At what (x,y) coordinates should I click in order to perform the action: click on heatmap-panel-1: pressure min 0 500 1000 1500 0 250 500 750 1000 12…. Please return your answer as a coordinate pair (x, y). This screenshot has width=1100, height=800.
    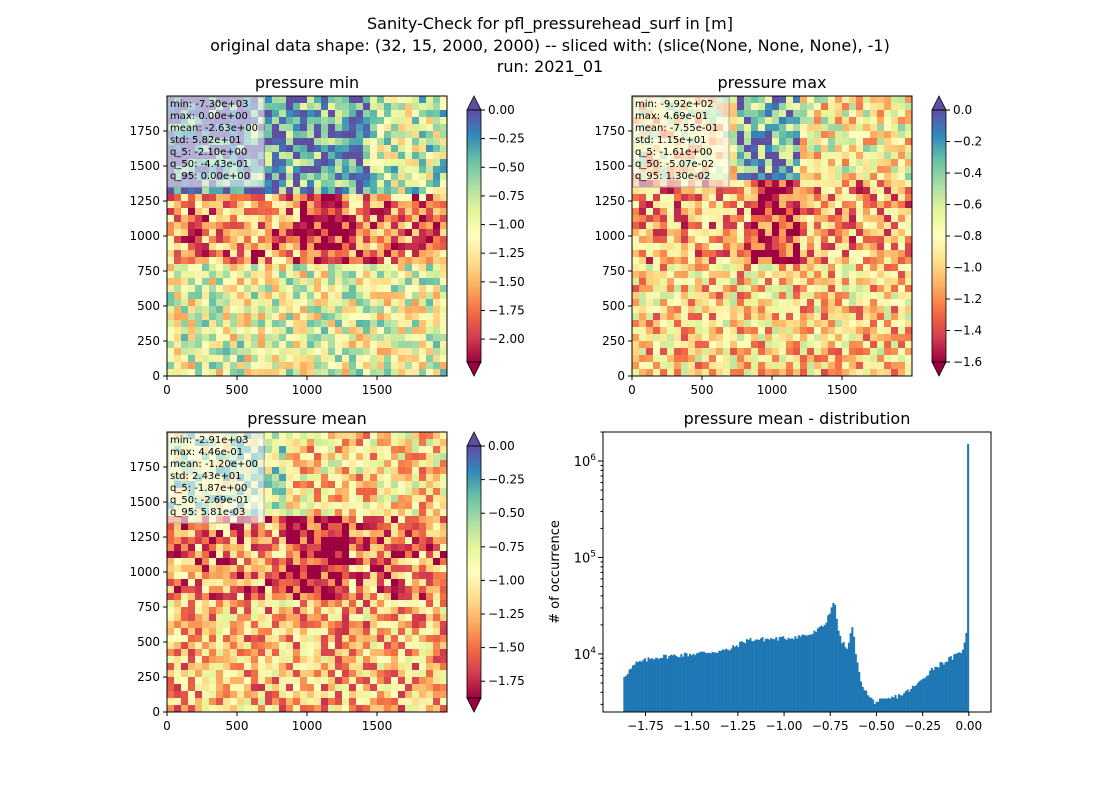
    Looking at the image, I should click on (326, 235).